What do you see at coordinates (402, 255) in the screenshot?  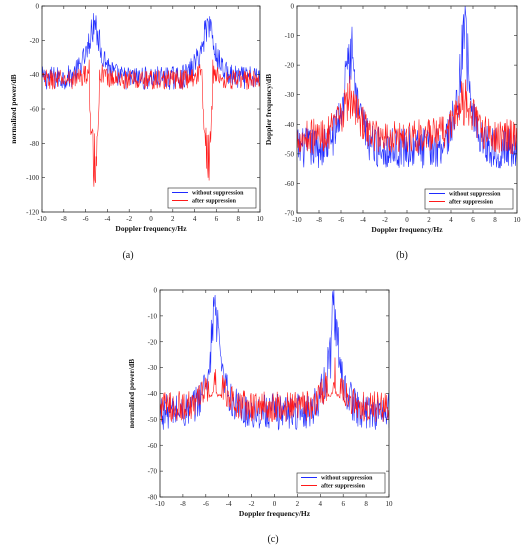 I see `caption-b: (b)` at bounding box center [402, 255].